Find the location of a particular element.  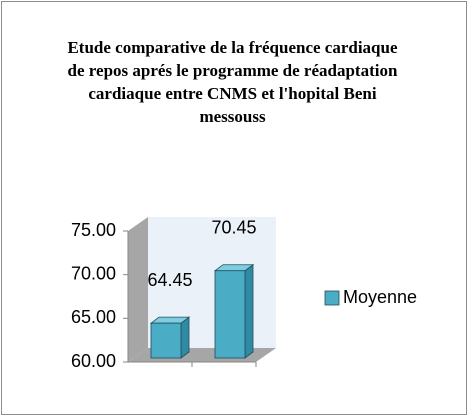

y-tick-label: 70.00 is located at coordinates (93, 273).